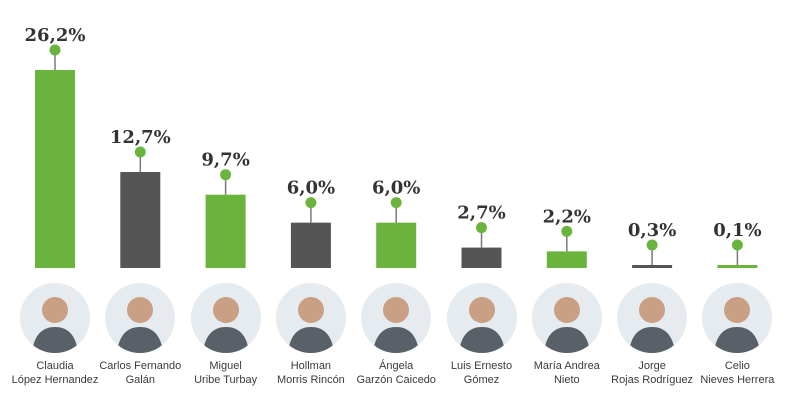  Describe the element at coordinates (481, 380) in the screenshot. I see `candidate-name-line: Gómez` at that location.